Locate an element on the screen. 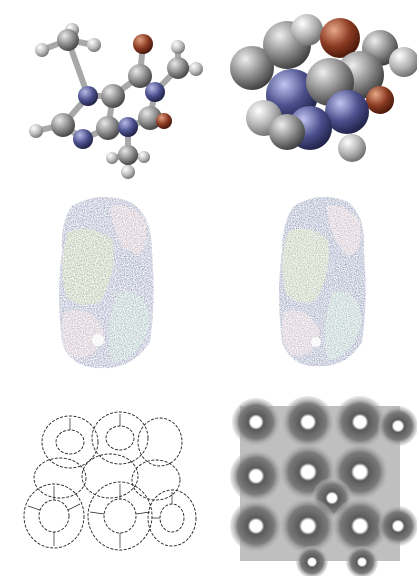 This screenshot has height=579, width=419. protein-complex-shaded-icon is located at coordinates (106, 282).